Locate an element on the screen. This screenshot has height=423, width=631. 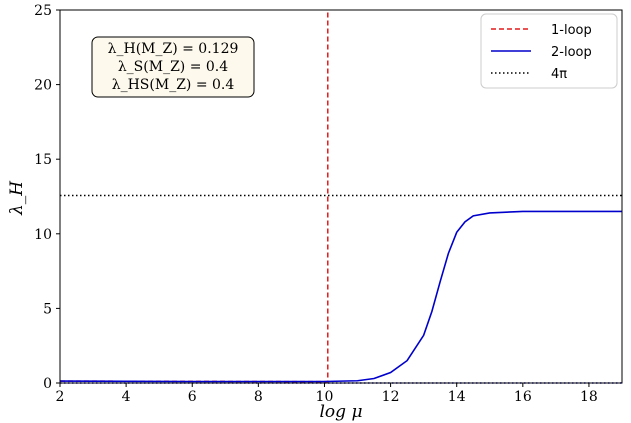
x-tick-label: 16 is located at coordinates (523, 397).